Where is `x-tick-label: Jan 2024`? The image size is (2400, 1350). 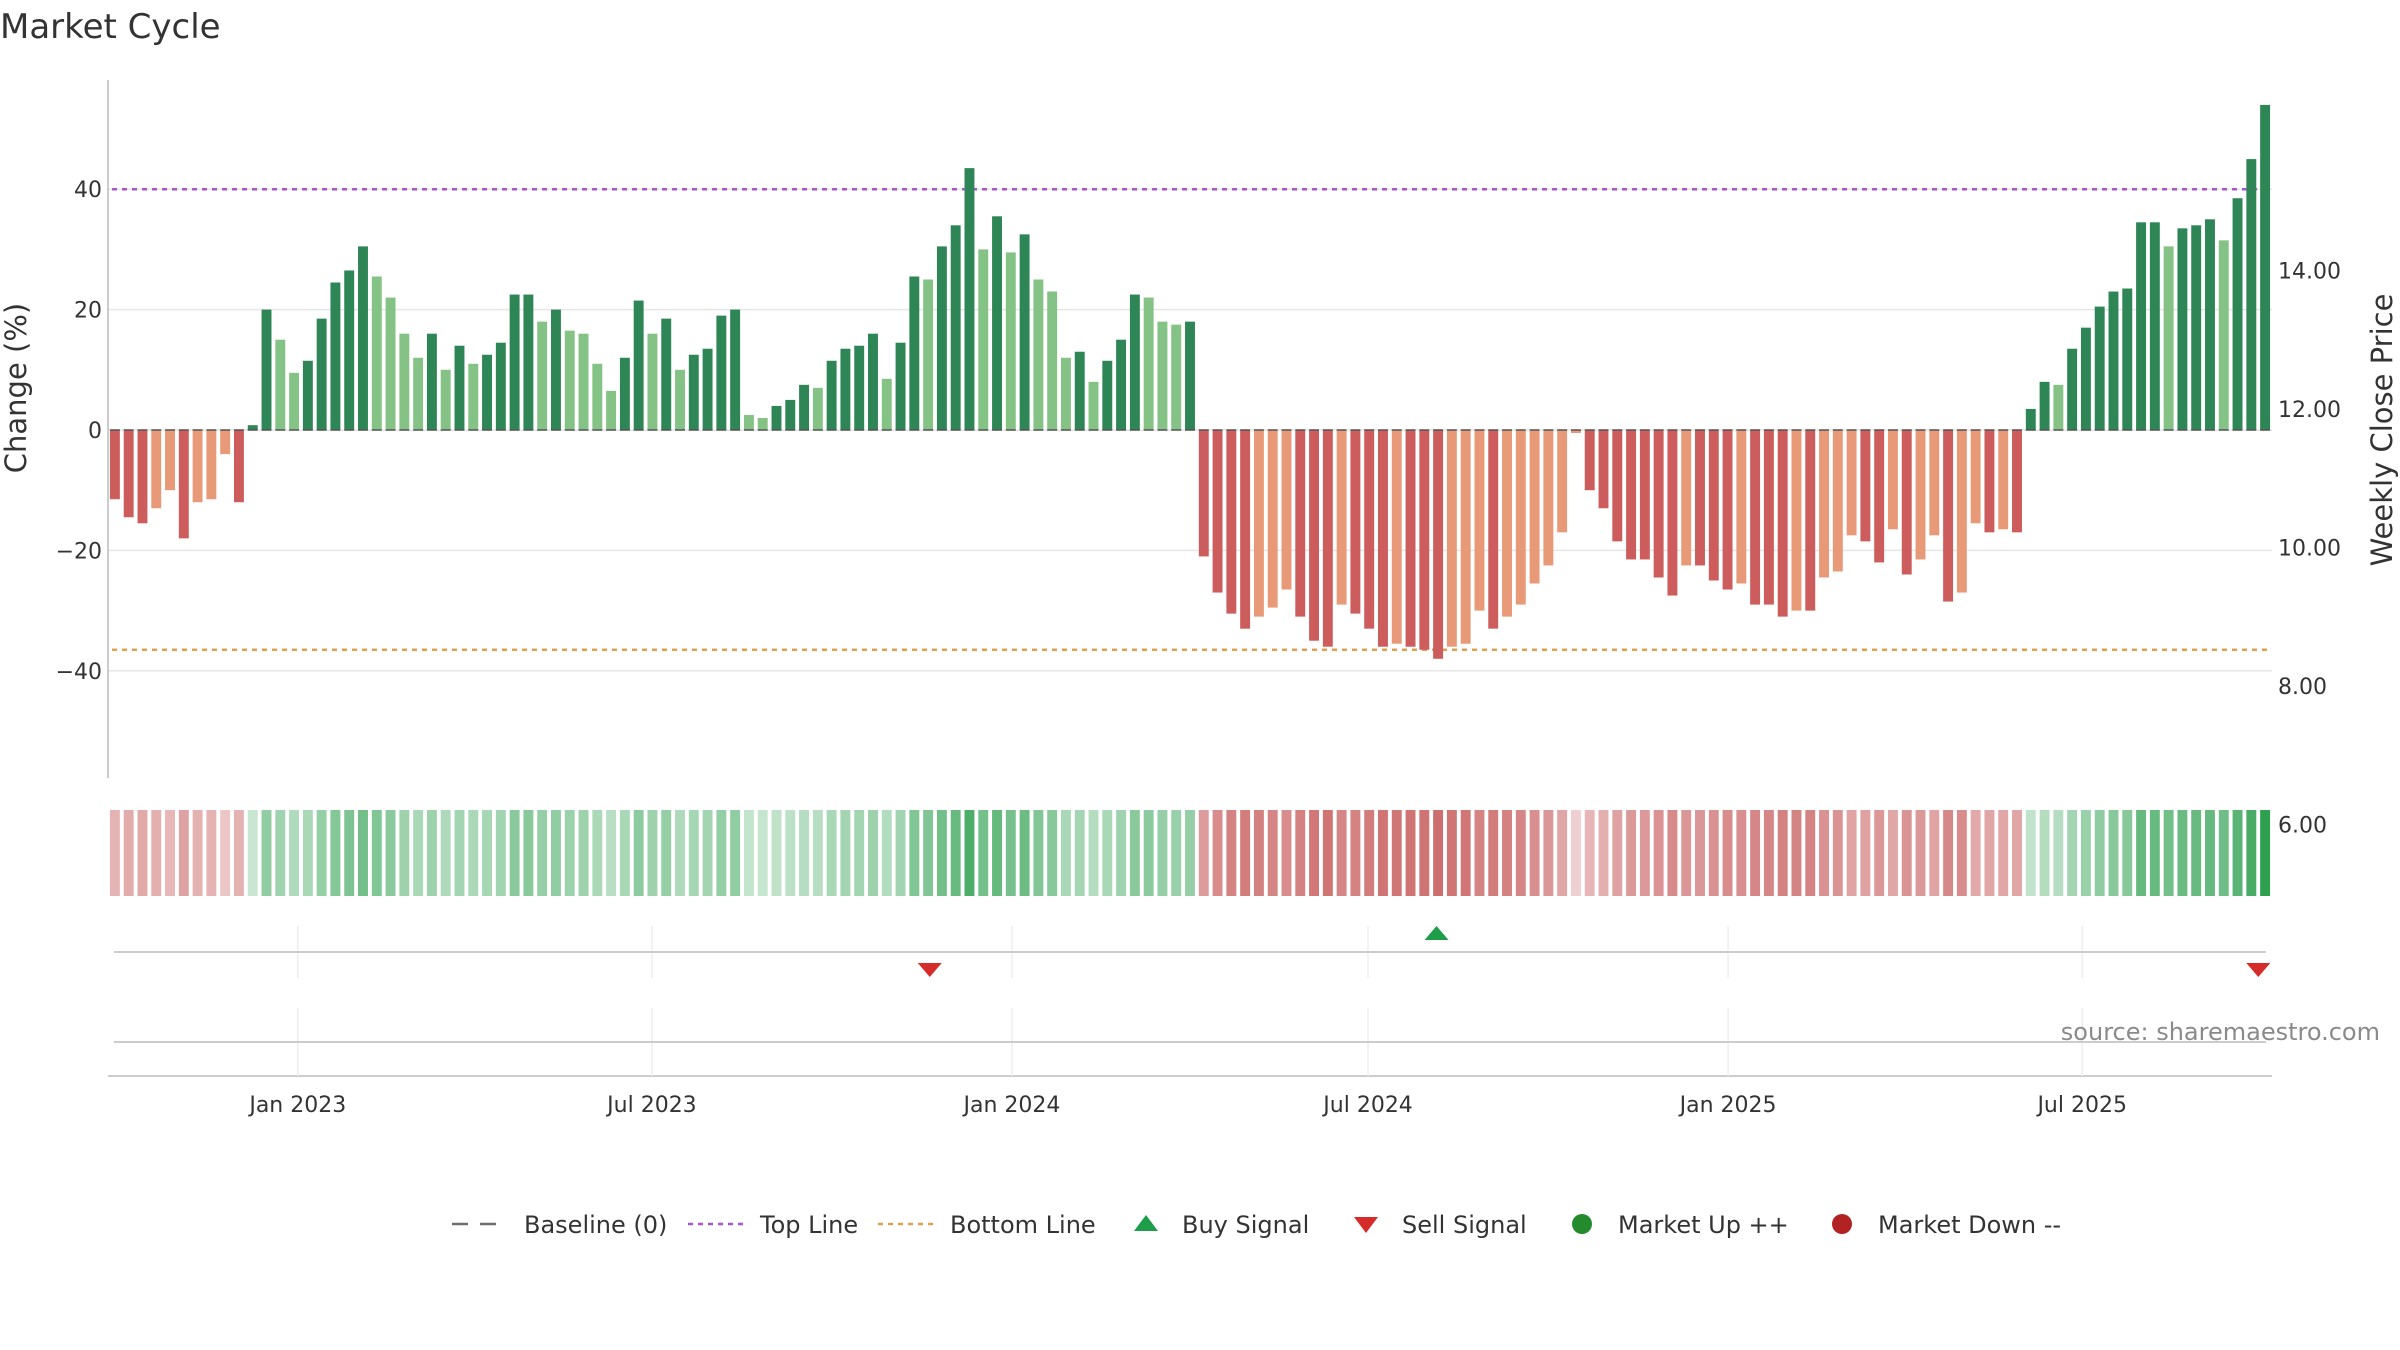 x-tick-label: Jan 2024 is located at coordinates (1010, 1105).